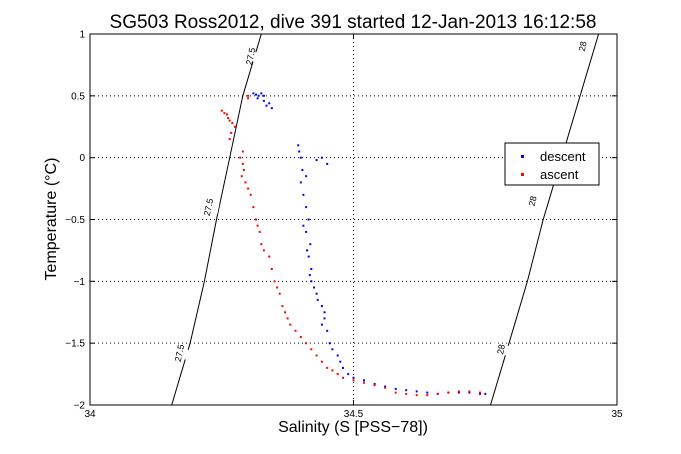 Image resolution: width=681 pixels, height=454 pixels. Describe the element at coordinates (617, 414) in the screenshot. I see `x-tick-label: 35` at that location.